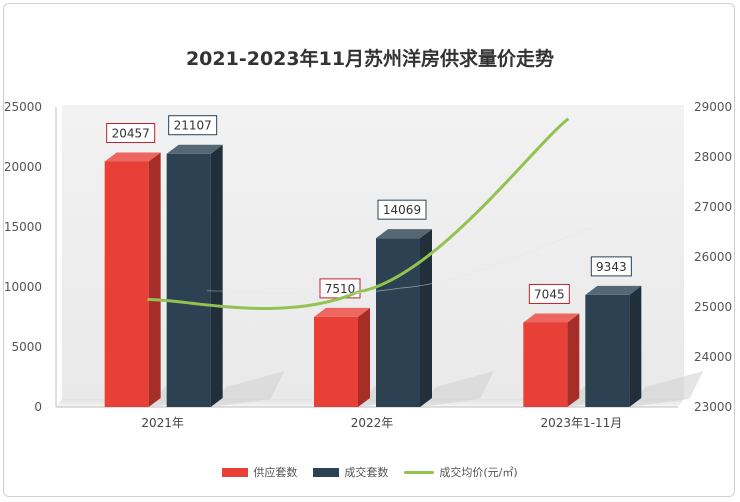 The height and width of the screenshot is (502, 740). I want to click on legend-label-price: 成交均价(元/㎡), so click(478, 472).